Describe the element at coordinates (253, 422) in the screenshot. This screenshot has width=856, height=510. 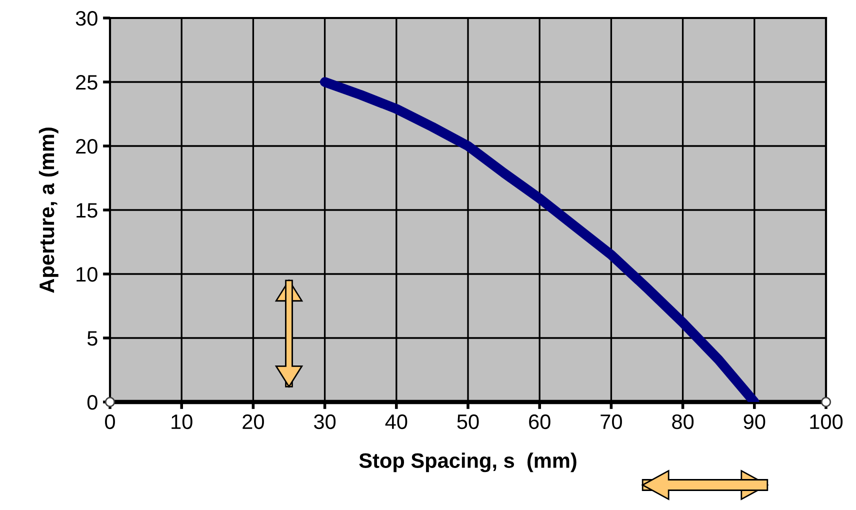
I see `x-tick-label: 20` at that location.